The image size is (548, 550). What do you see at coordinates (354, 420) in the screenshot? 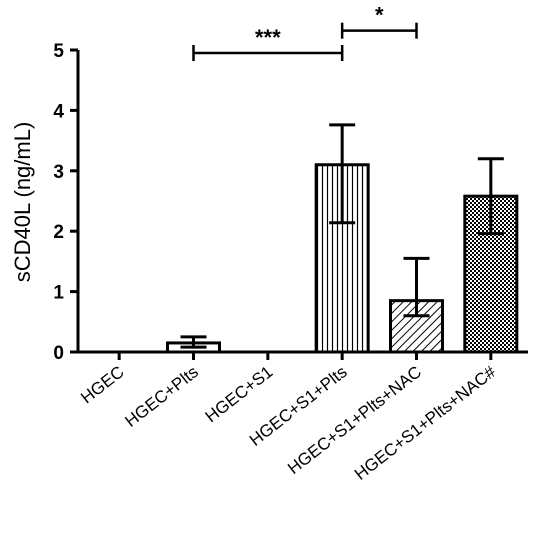
I see `x-category-label: HGEC+S1+Plts+NAC` at bounding box center [354, 420].